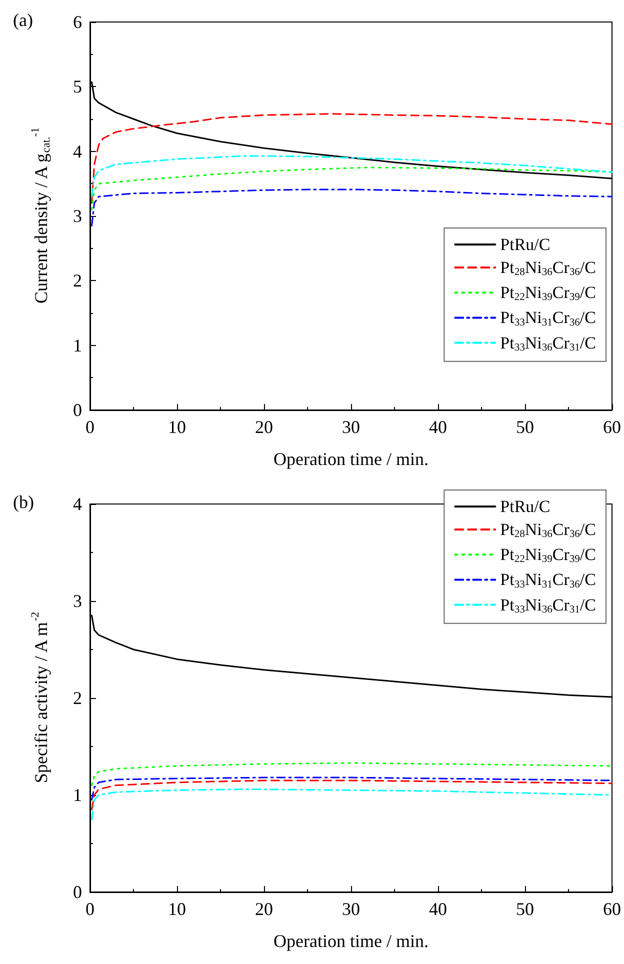 Image resolution: width=624 pixels, height=964 pixels. I want to click on y-axis-title: Specific activity / A m-2, so click(41, 698).